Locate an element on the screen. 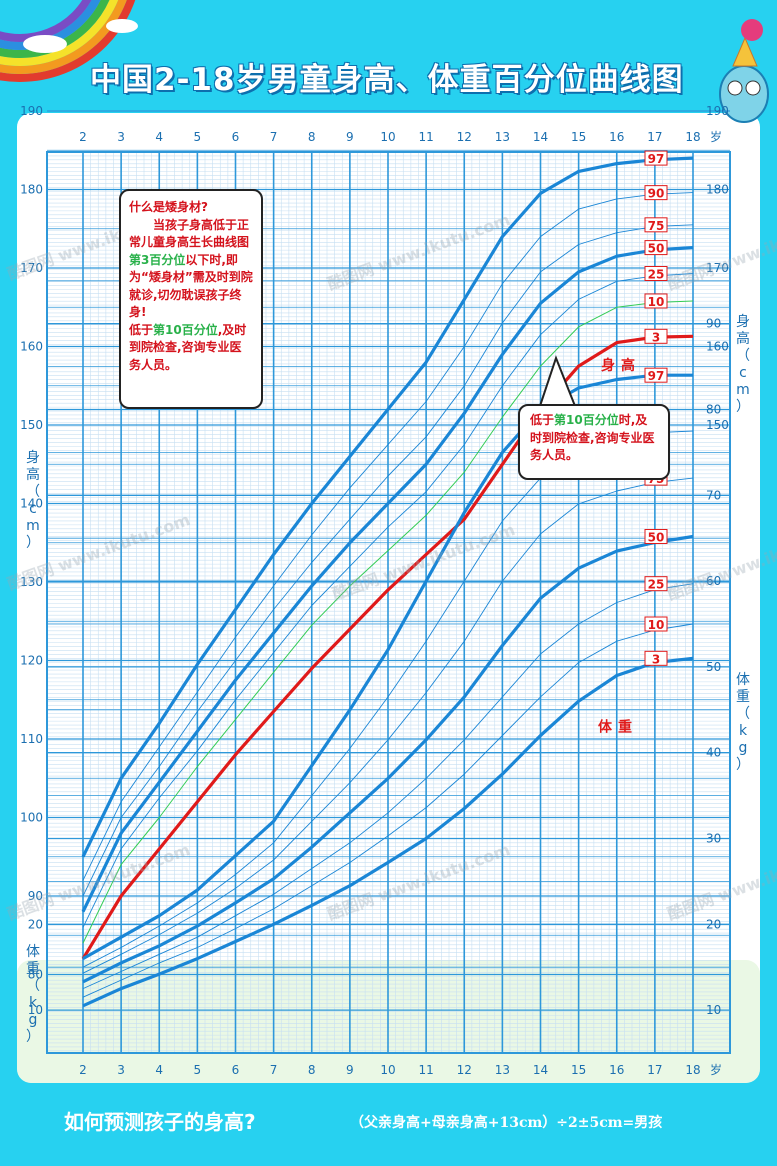  height-axis-title-left-char: c is located at coordinates (33, 509).